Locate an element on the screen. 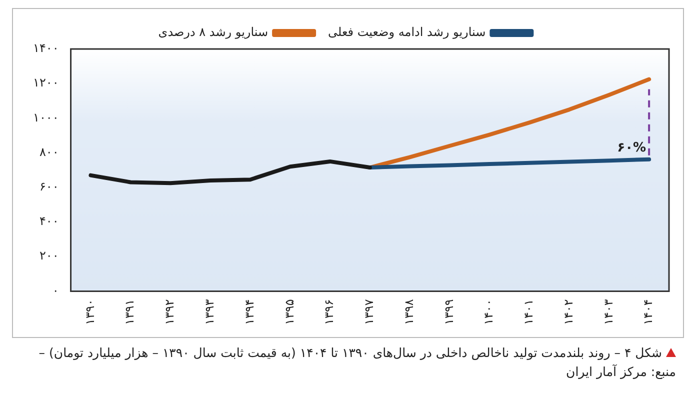 The height and width of the screenshot is (396, 691). x-tick-label: ۱۳۹۸ is located at coordinates (409, 311).